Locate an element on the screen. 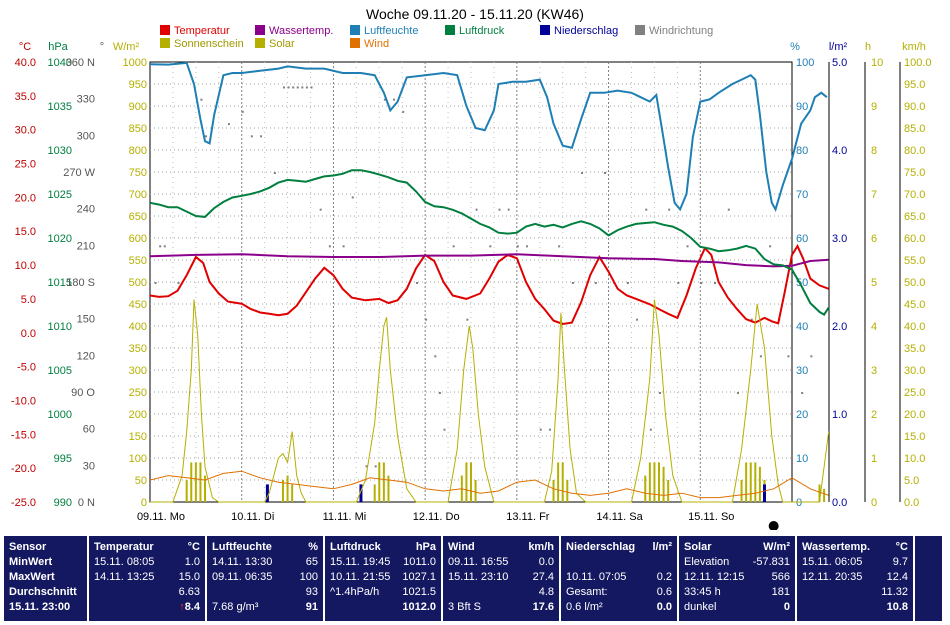 This screenshot has width=950, height=625. wind-max-value: 27.4 is located at coordinates (543, 577).